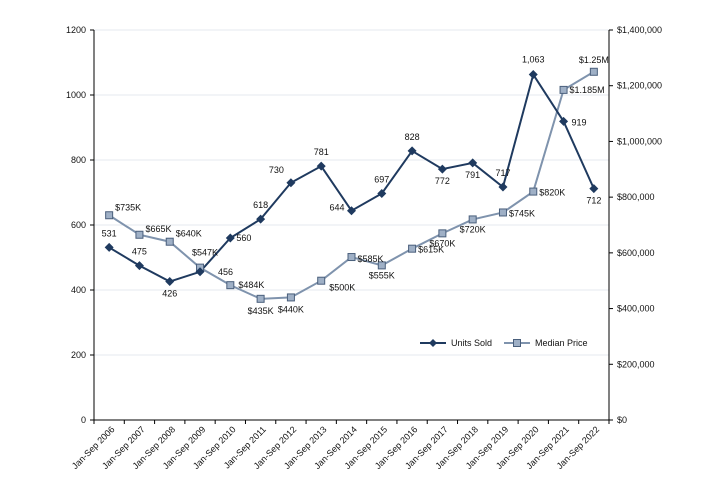 Image resolution: width=720 pixels, height=503 pixels. Describe the element at coordinates (371, 259) in the screenshot. I see `median-price-data-label: $585K` at that location.